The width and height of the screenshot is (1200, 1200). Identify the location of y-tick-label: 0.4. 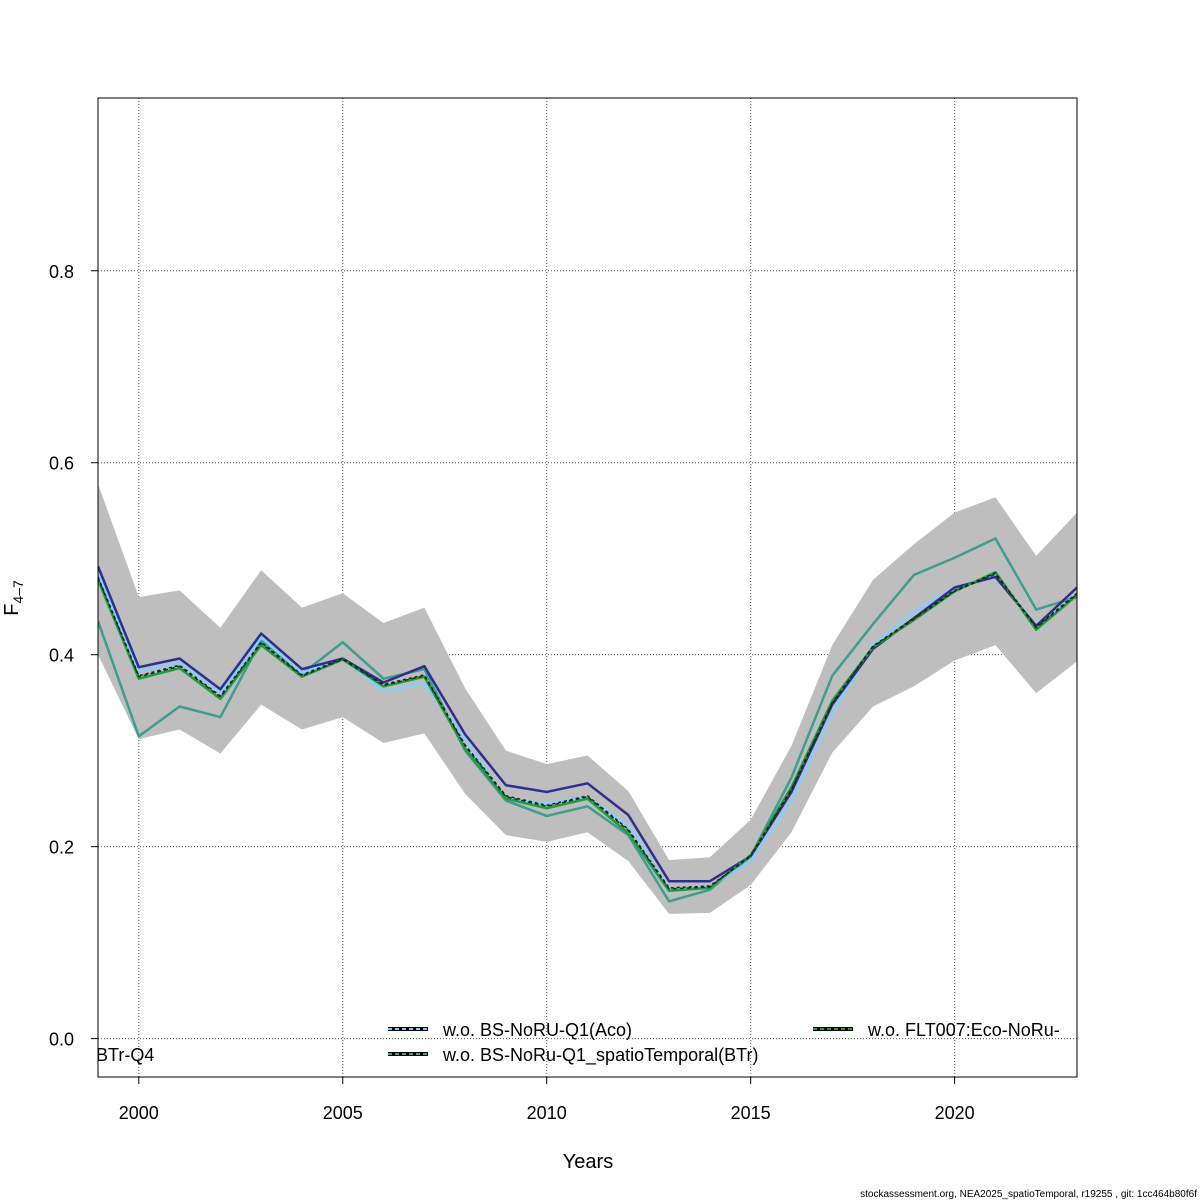
(61, 656).